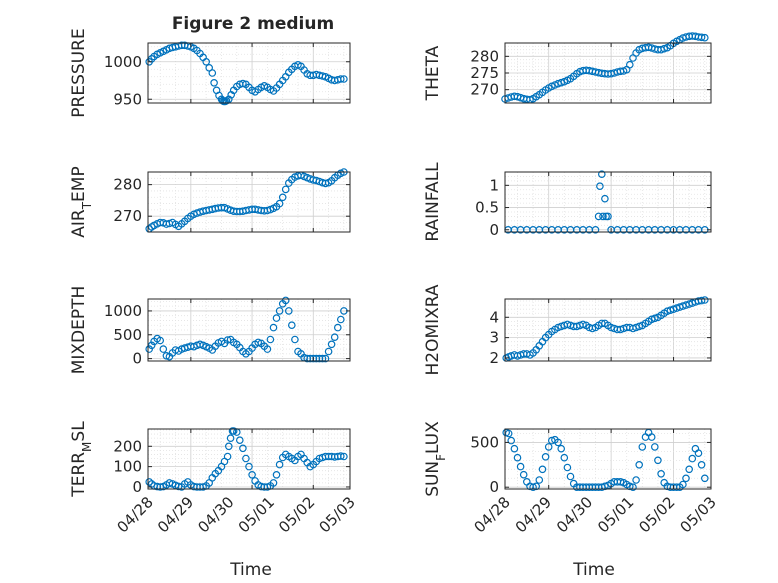  Describe the element at coordinates (433, 73) in the screenshot. I see `y-axis-label: THETA` at that location.